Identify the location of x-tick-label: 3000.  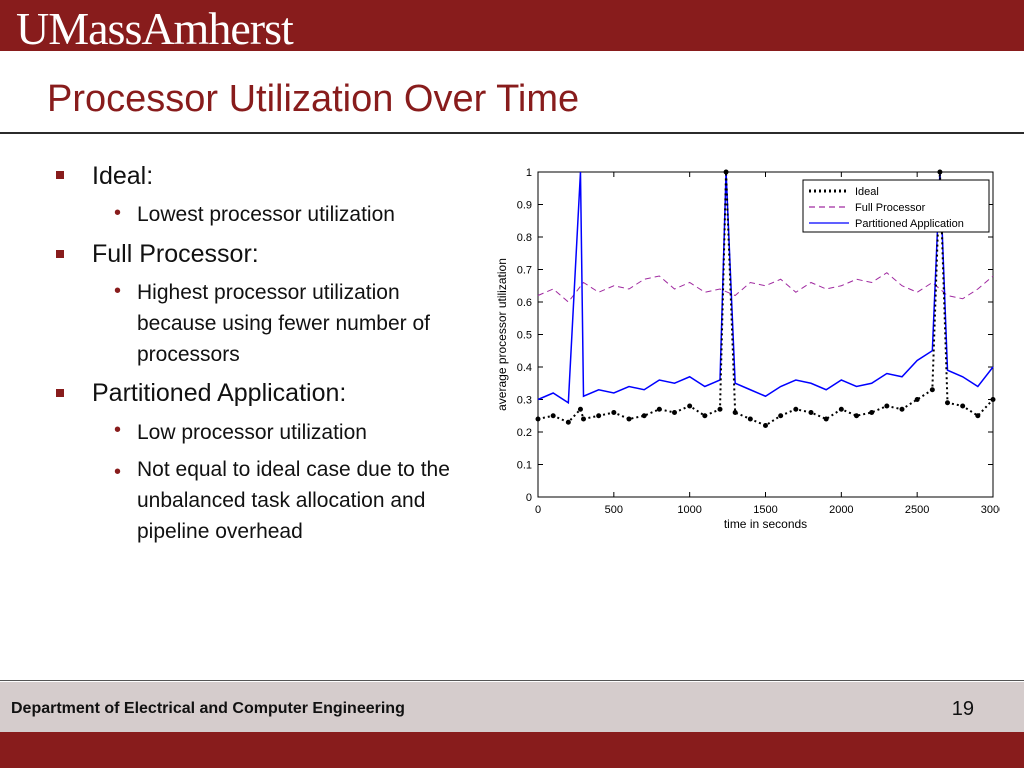
(990, 510).